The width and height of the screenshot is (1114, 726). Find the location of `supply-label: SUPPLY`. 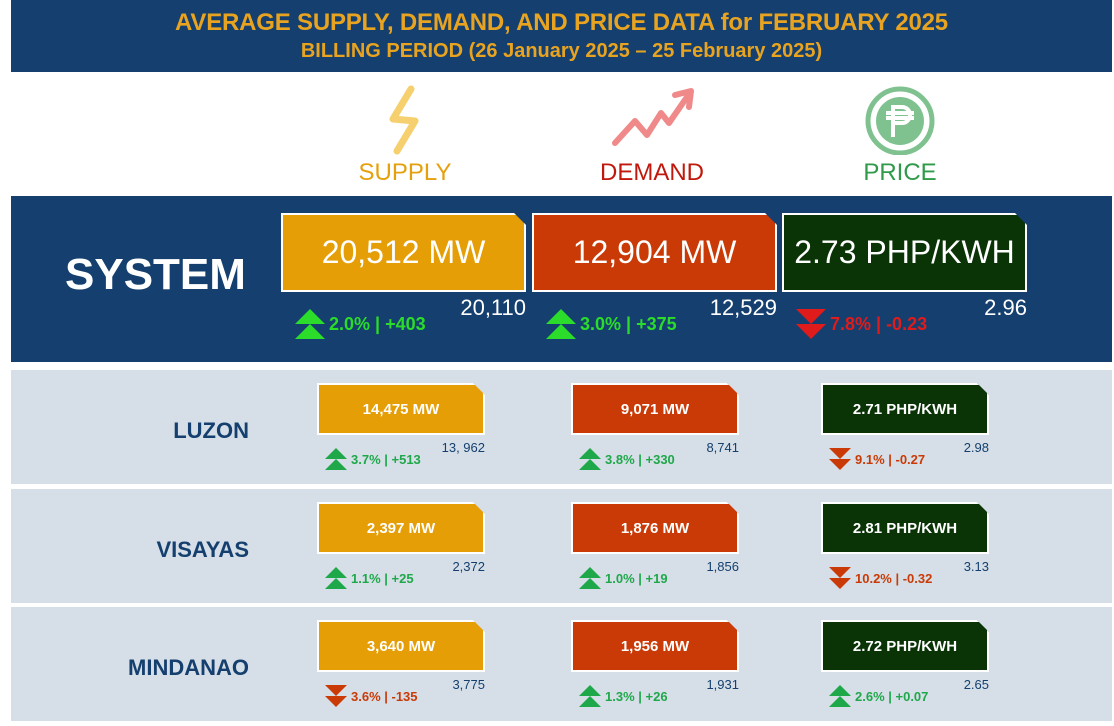

supply-label: SUPPLY is located at coordinates (405, 172).